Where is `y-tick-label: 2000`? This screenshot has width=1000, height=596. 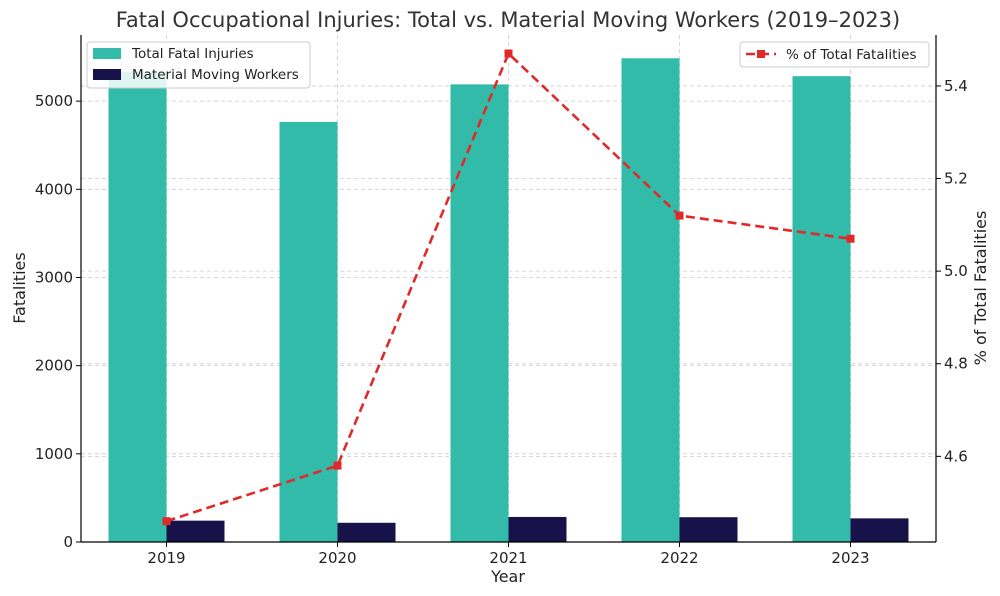
y-tick-label: 2000 is located at coordinates (54, 366).